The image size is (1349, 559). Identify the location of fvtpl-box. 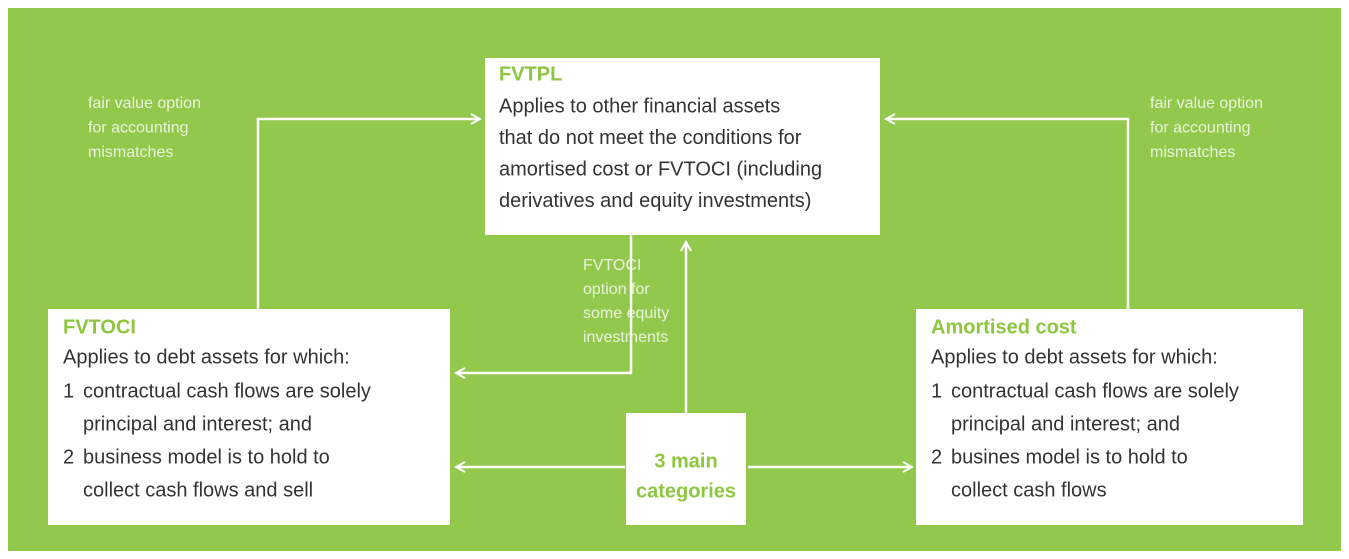
(682, 146).